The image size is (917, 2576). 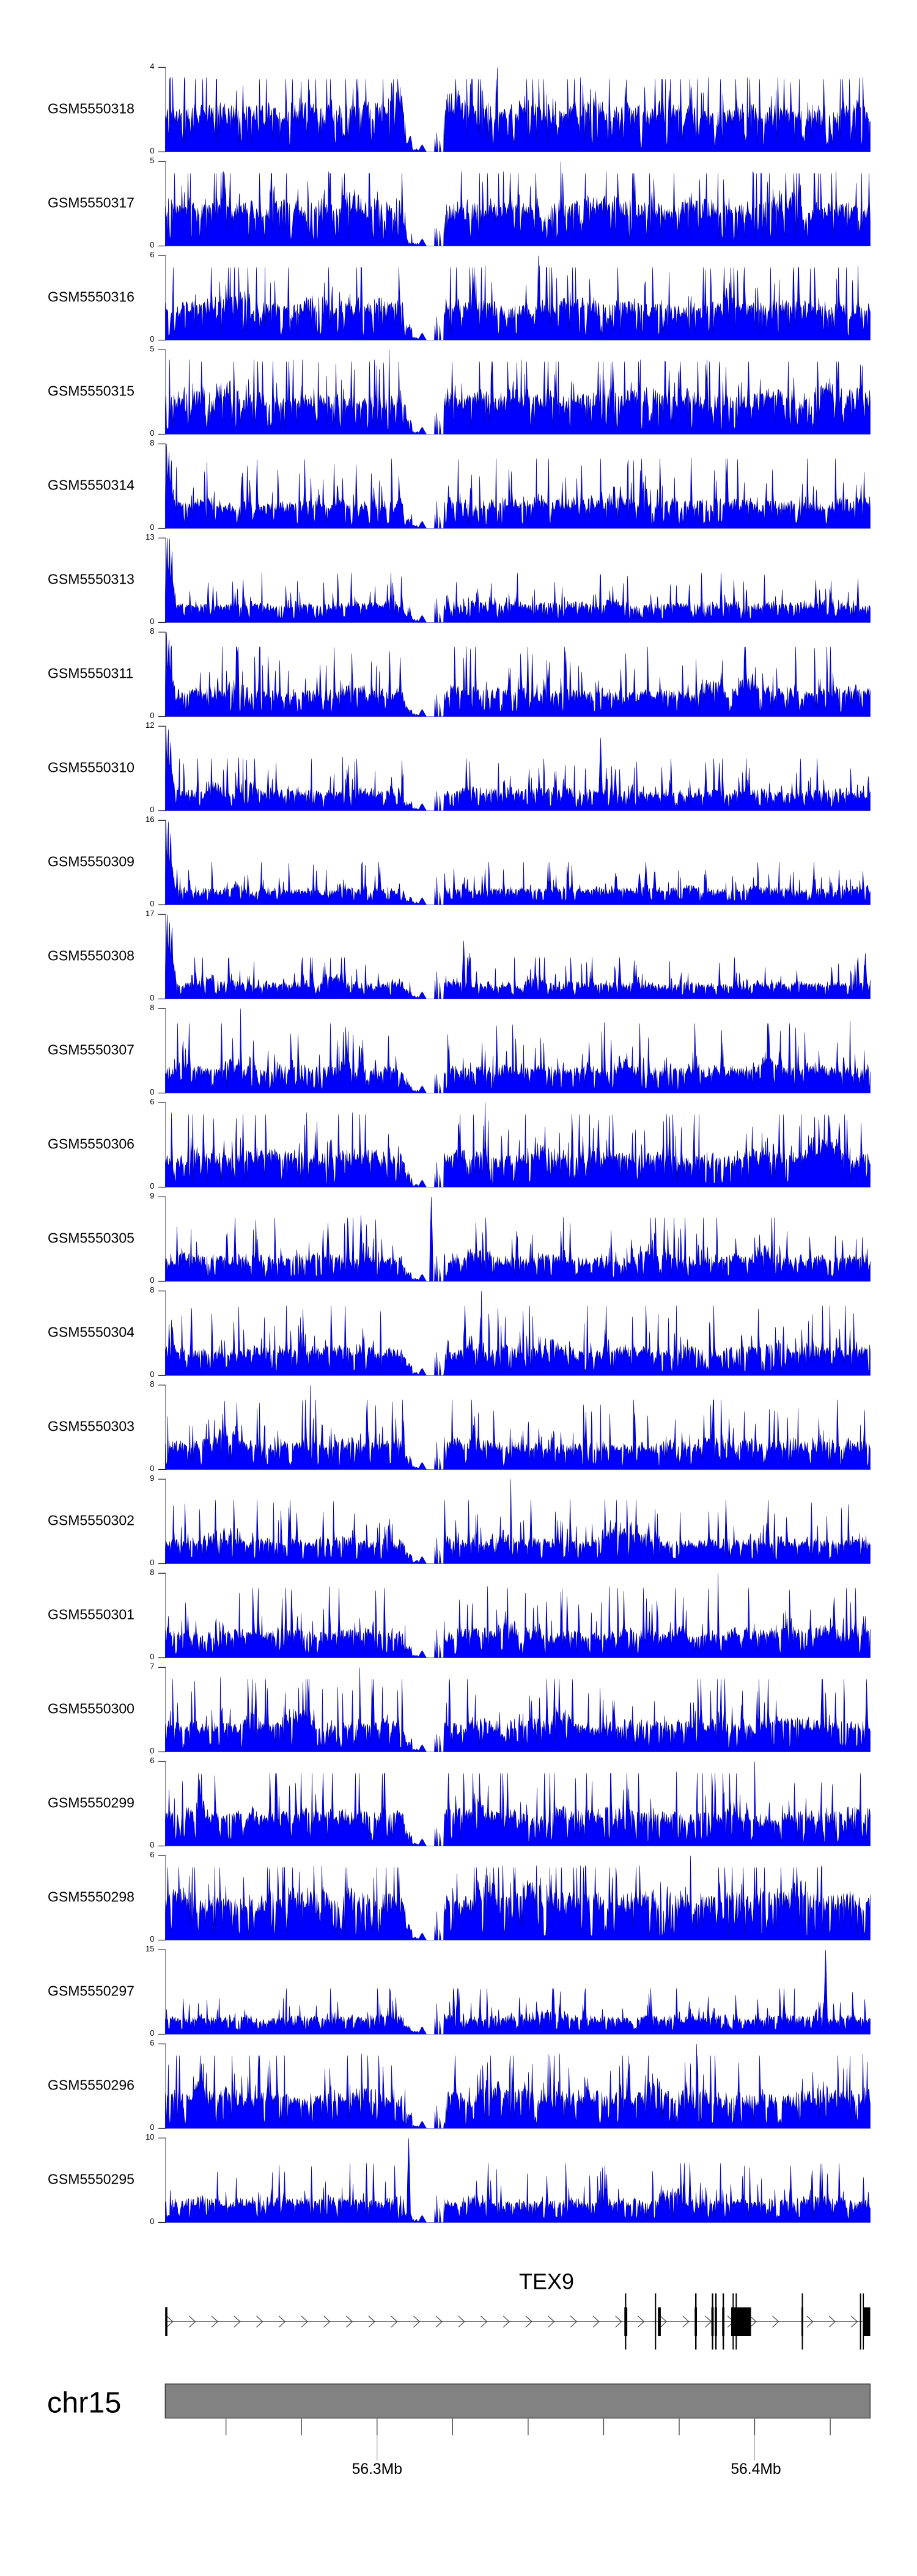 I want to click on svg-text: 7, so click(x=152, y=1666).